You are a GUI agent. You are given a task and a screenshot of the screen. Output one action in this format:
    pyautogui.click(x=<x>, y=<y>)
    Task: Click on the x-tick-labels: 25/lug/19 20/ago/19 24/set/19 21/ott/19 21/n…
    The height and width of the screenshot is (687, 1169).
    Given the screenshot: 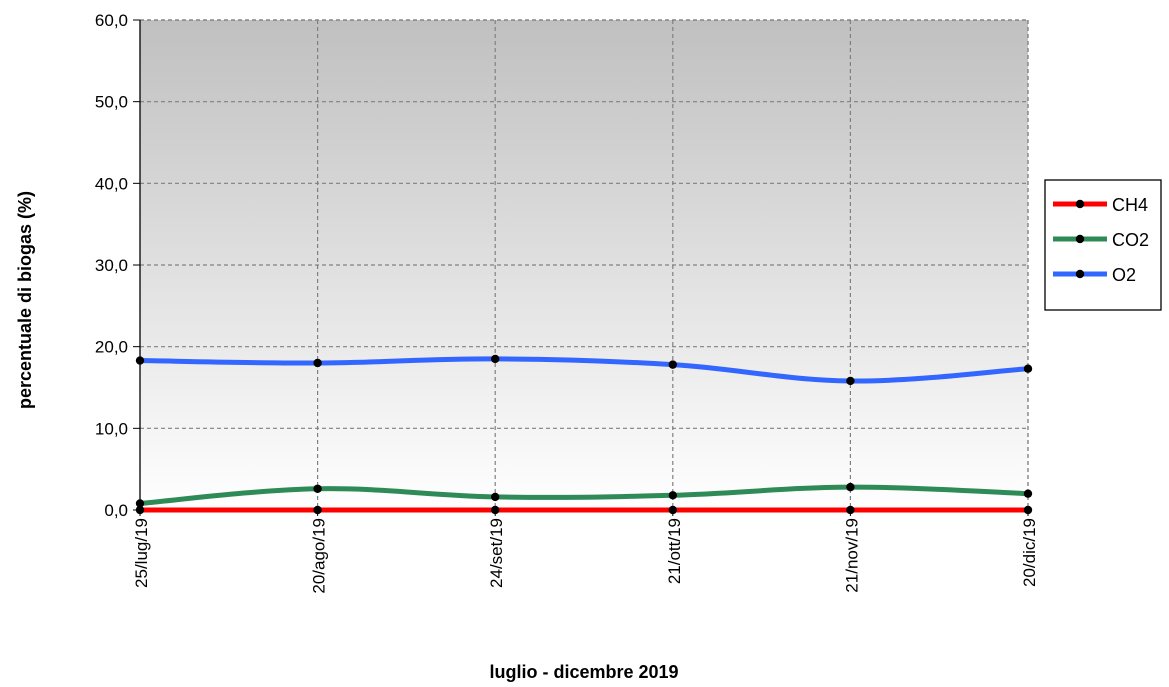 What is the action you would take?
    pyautogui.click(x=585, y=556)
    